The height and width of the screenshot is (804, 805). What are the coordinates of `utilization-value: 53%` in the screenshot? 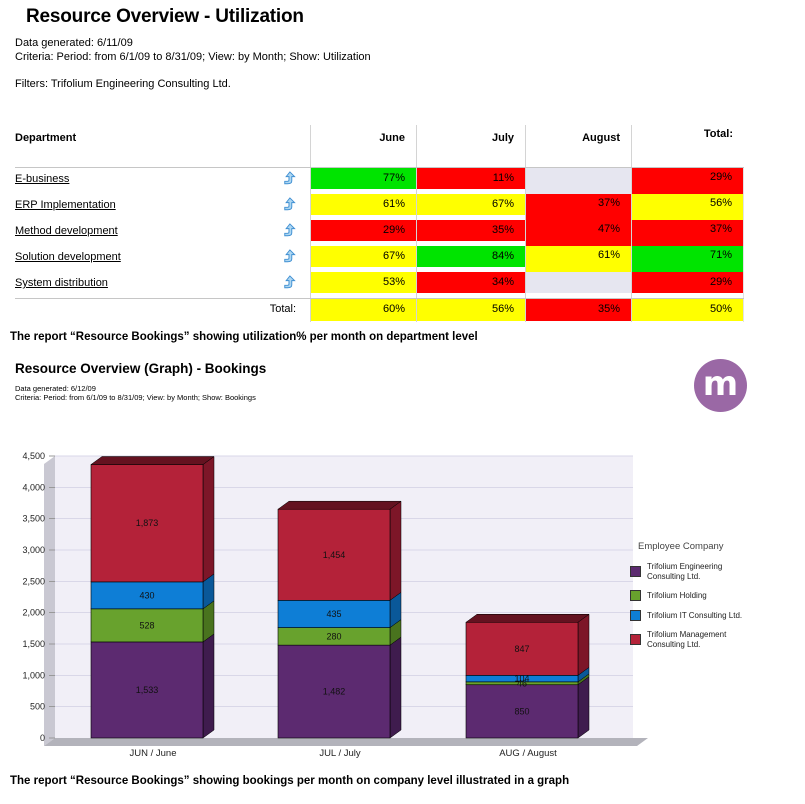 It's located at (363, 282).